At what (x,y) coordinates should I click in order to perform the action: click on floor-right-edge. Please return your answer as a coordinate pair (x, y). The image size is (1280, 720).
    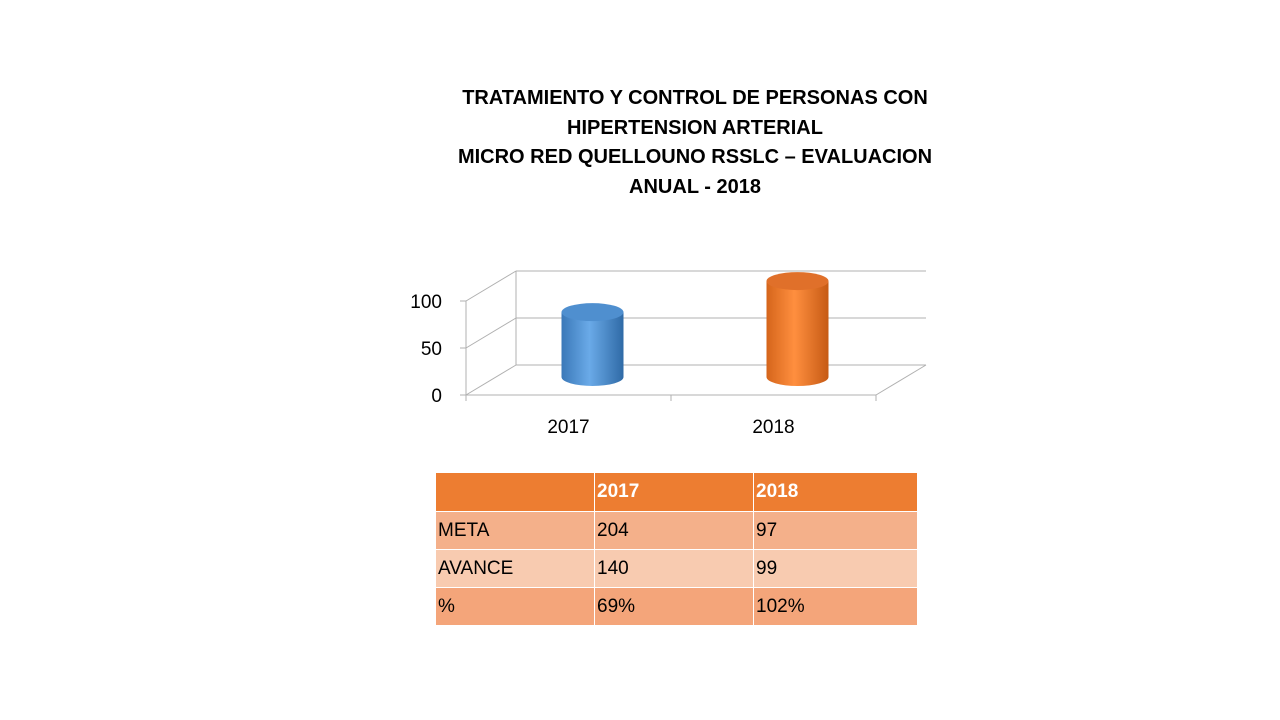
    Looking at the image, I should click on (901, 380).